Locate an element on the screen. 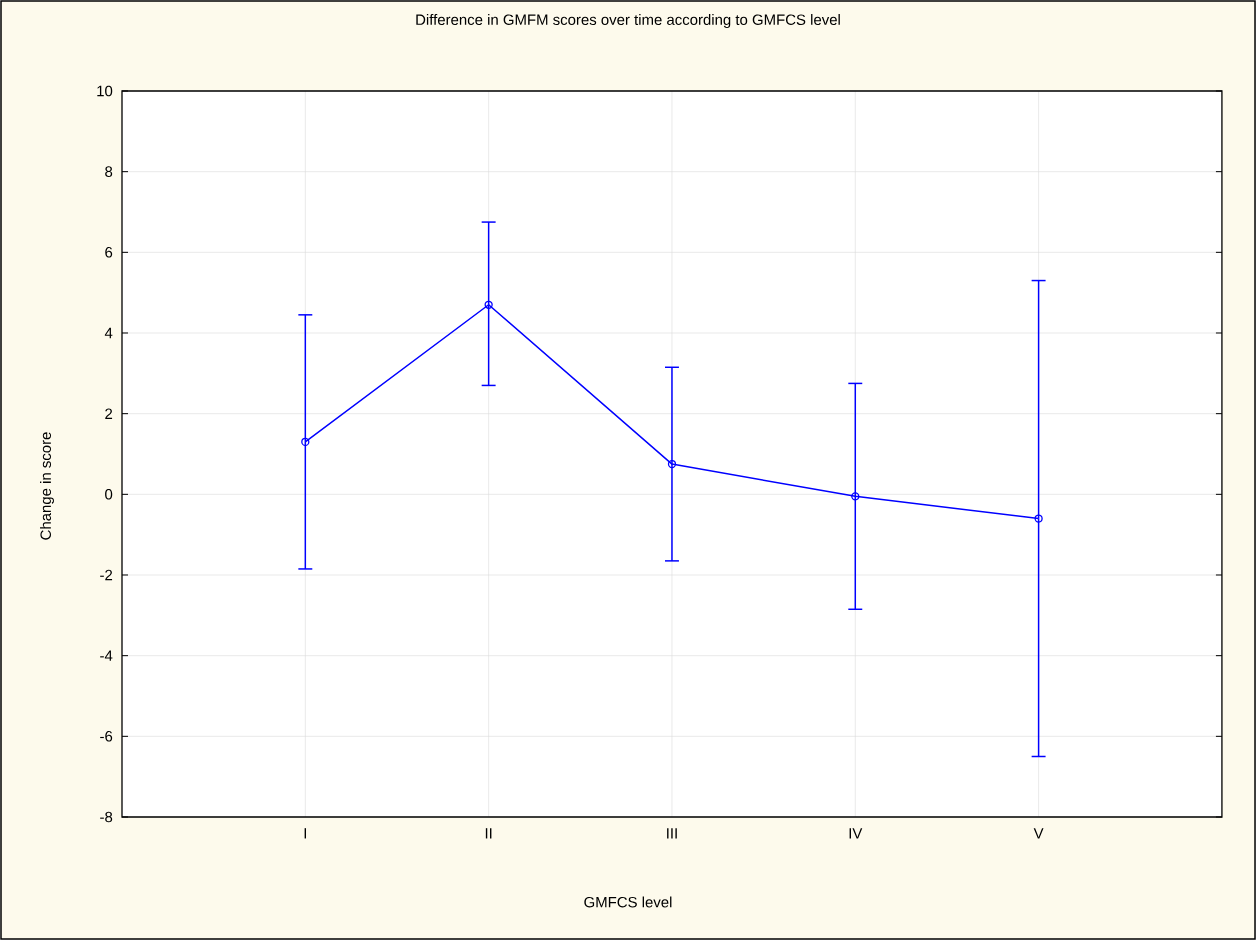  chart-title: Difference in GMFM scores over time according to GMFCS level is located at coordinates (628, 21).